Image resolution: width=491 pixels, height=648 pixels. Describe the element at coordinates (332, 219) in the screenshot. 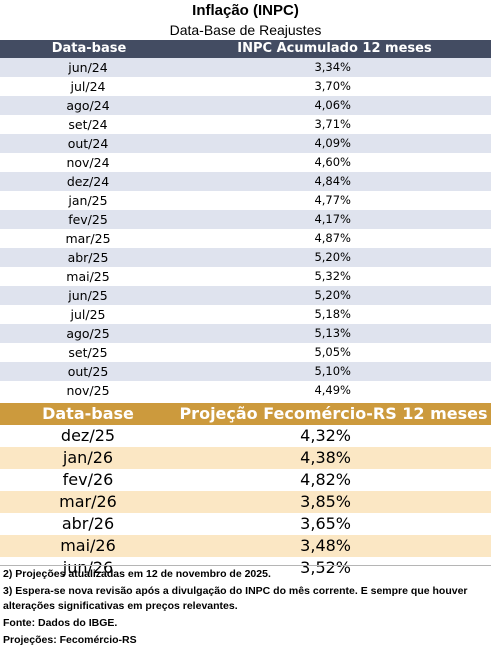

I see `historical-value-cell: 4,17%` at that location.